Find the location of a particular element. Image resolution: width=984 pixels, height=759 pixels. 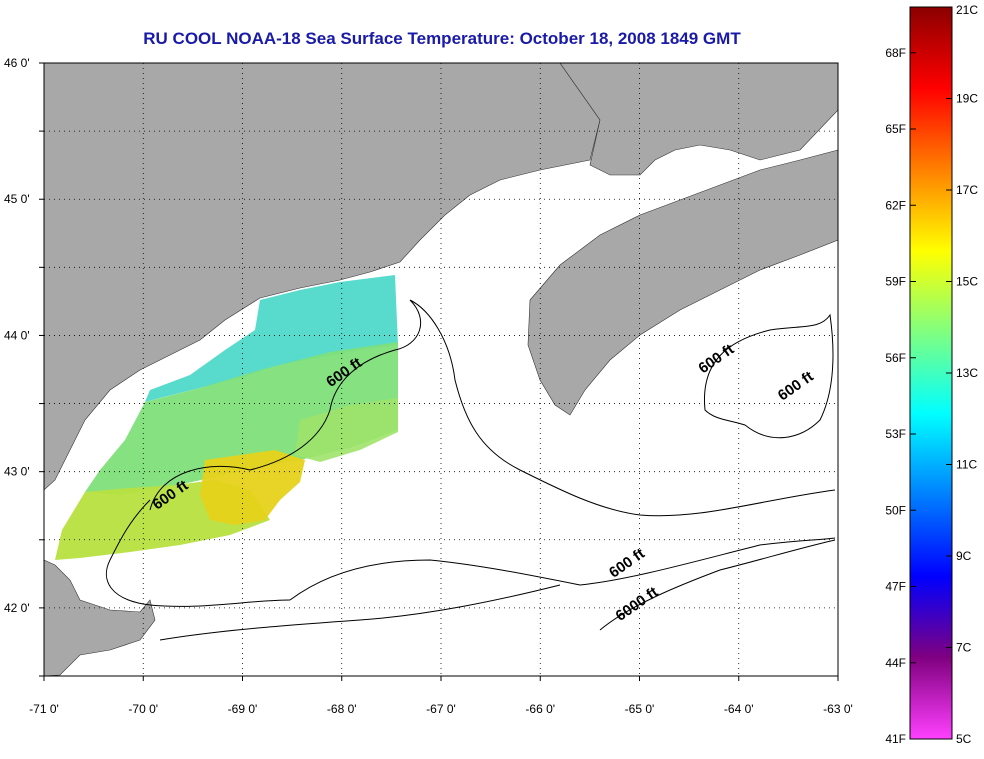

lat-tick-label: 46 0' is located at coordinates (17, 63).